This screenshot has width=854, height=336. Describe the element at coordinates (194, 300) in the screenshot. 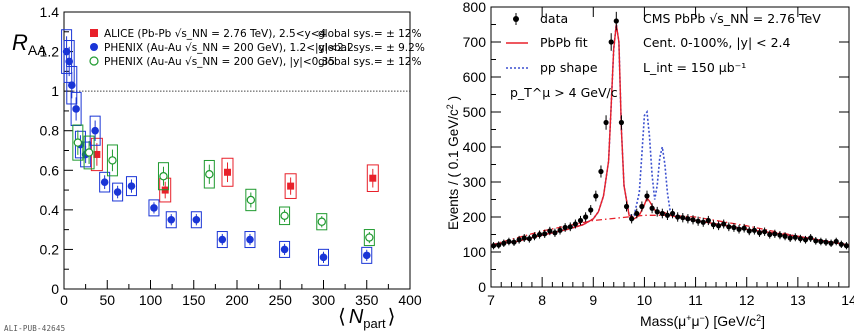

I see `left-x-tick-label: 150` at that location.